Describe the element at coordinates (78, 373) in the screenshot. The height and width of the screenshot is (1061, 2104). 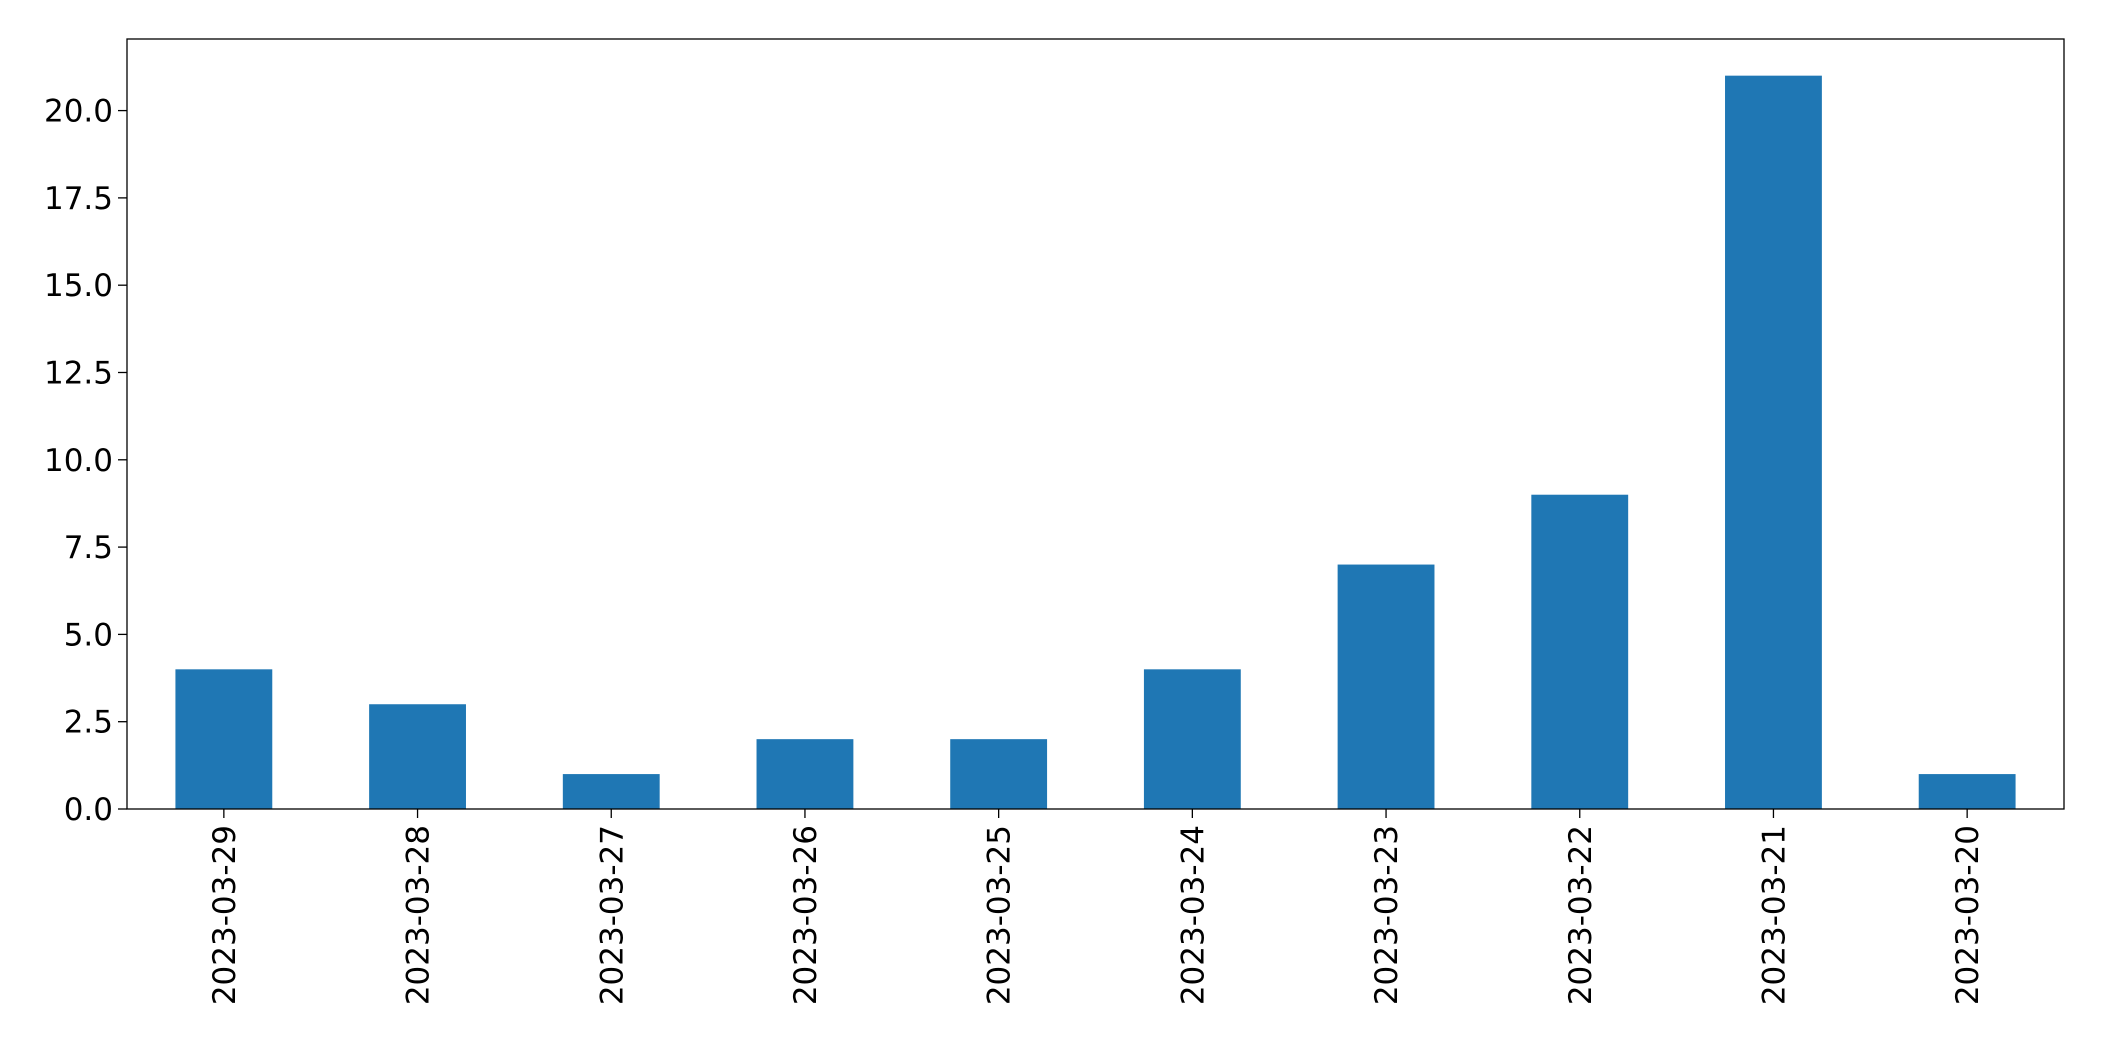
I see `y-tick-label: 12.5` at that location.